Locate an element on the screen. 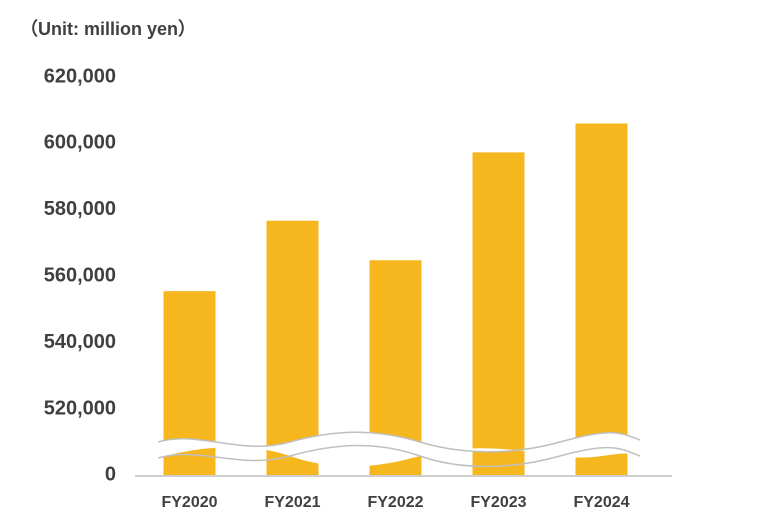 The height and width of the screenshot is (530, 758). y-tick-label: 560,000 is located at coordinates (80, 275).